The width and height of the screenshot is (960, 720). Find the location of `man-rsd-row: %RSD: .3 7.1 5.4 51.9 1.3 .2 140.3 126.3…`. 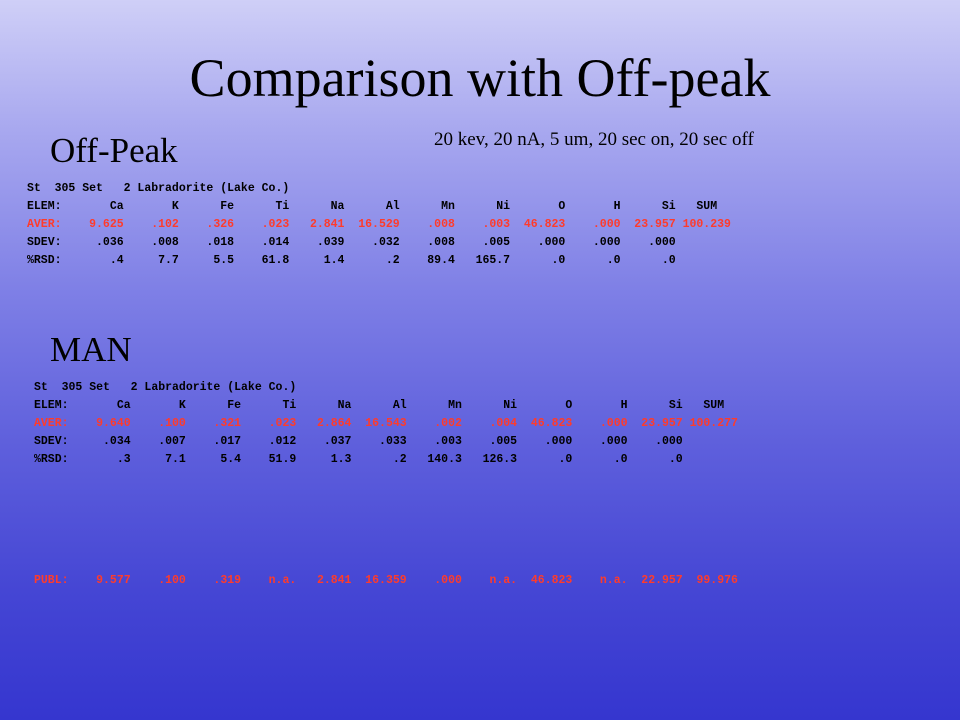

man-rsd-row: %RSD: .3 7.1 5.4 51.9 1.3 .2 140.3 126.3… is located at coordinates (358, 459).